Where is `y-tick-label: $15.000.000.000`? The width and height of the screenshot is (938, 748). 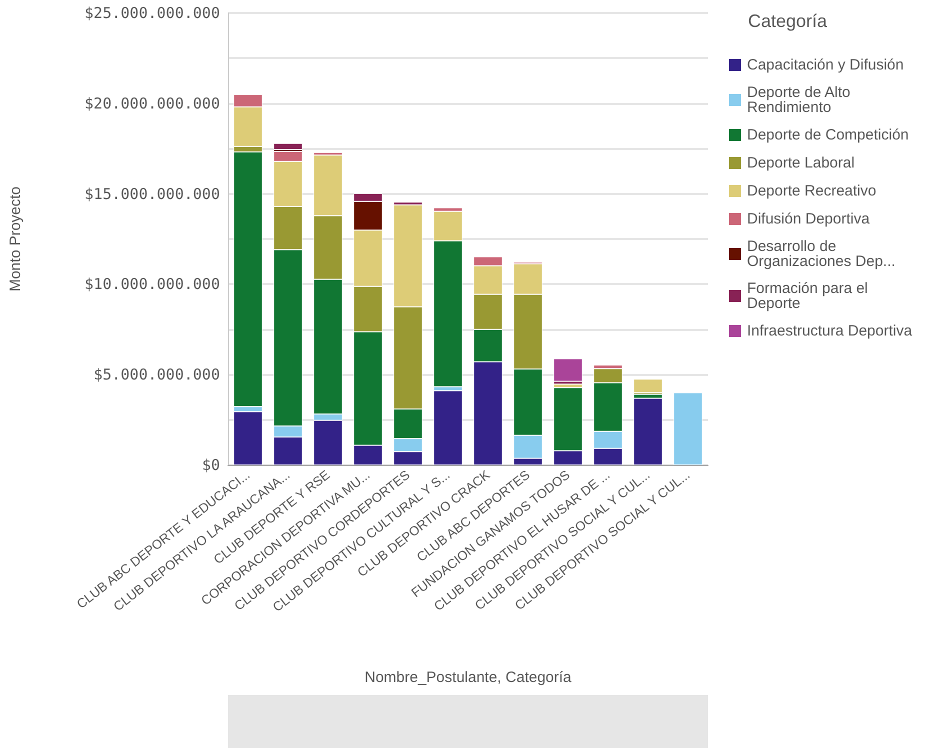
y-tick-label: $15.000.000.000 is located at coordinates (152, 193).